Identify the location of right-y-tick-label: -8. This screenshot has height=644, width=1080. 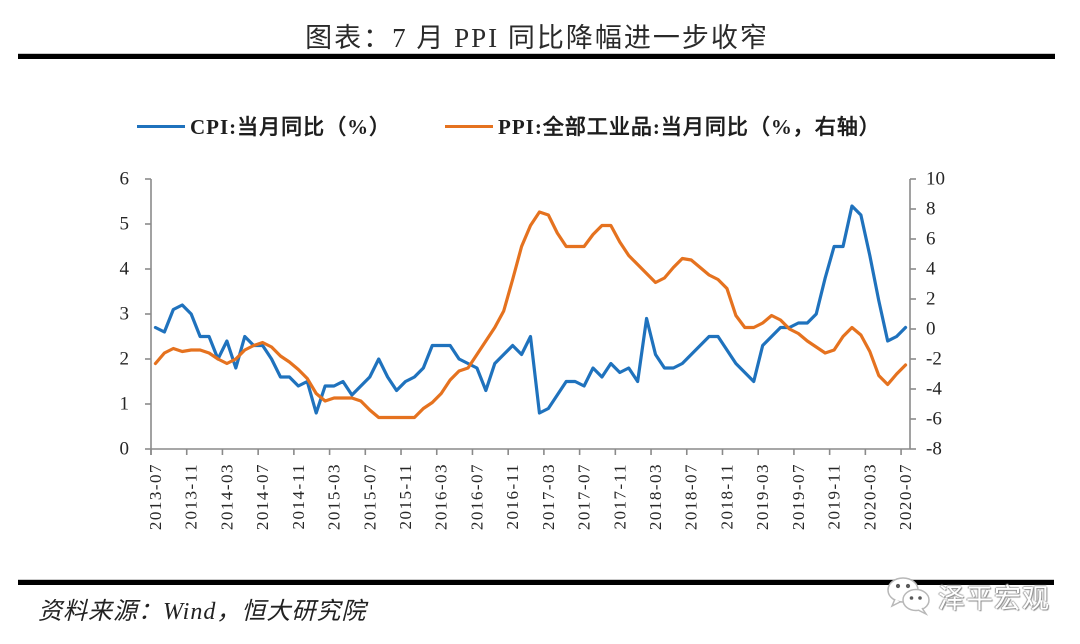
(934, 449).